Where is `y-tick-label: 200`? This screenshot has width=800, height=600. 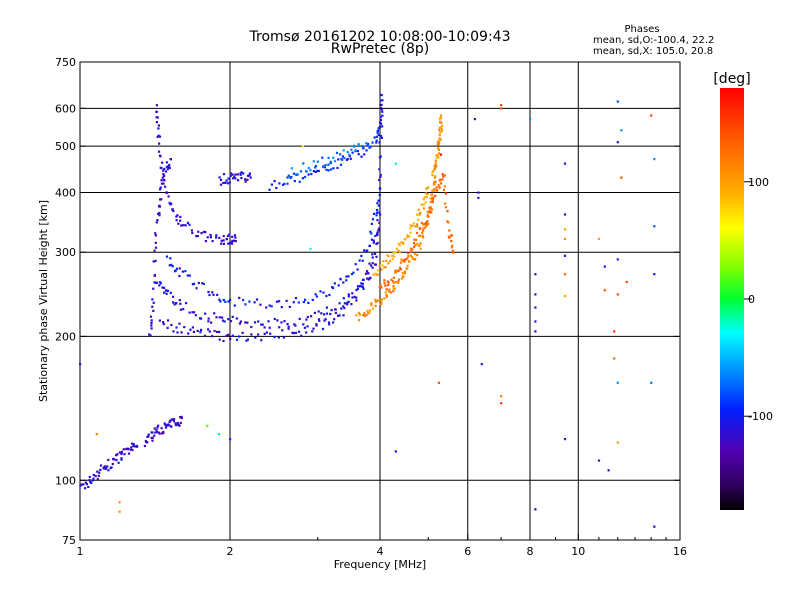
y-tick-label: 200 is located at coordinates (65, 336).